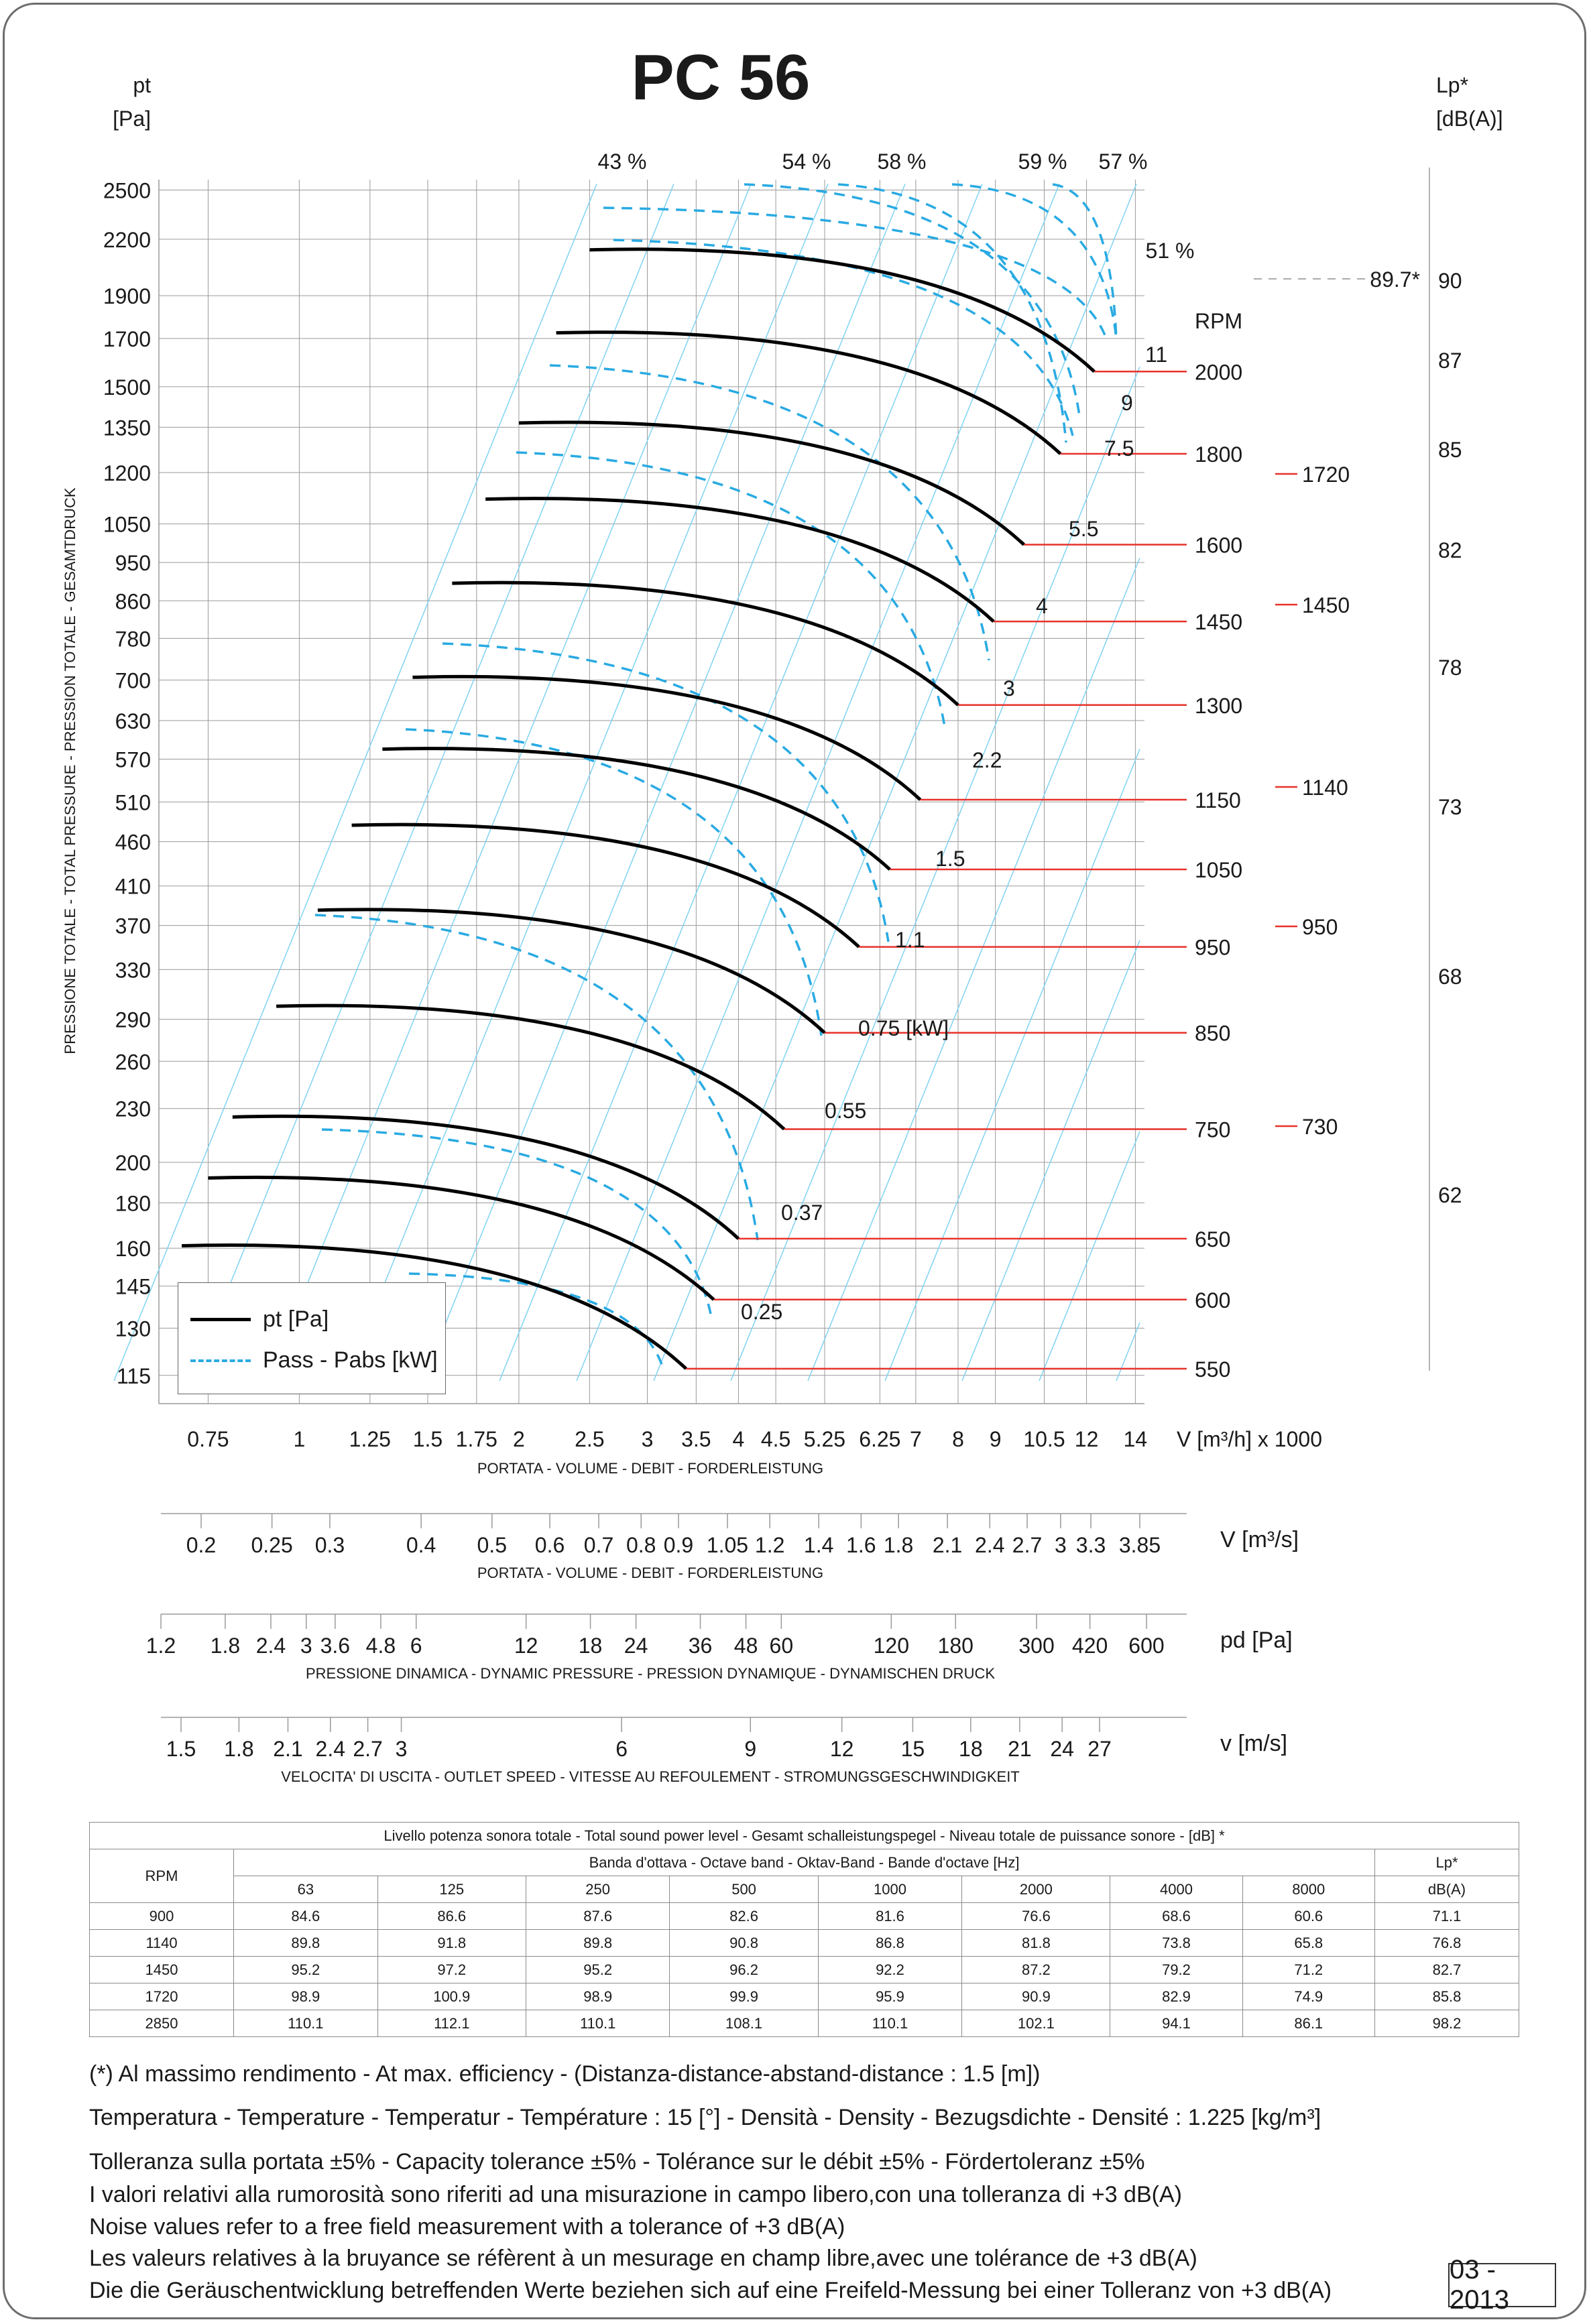 The image size is (1591, 2324). Describe the element at coordinates (451, 2023) in the screenshot. I see `table-cell: 112.1` at that location.